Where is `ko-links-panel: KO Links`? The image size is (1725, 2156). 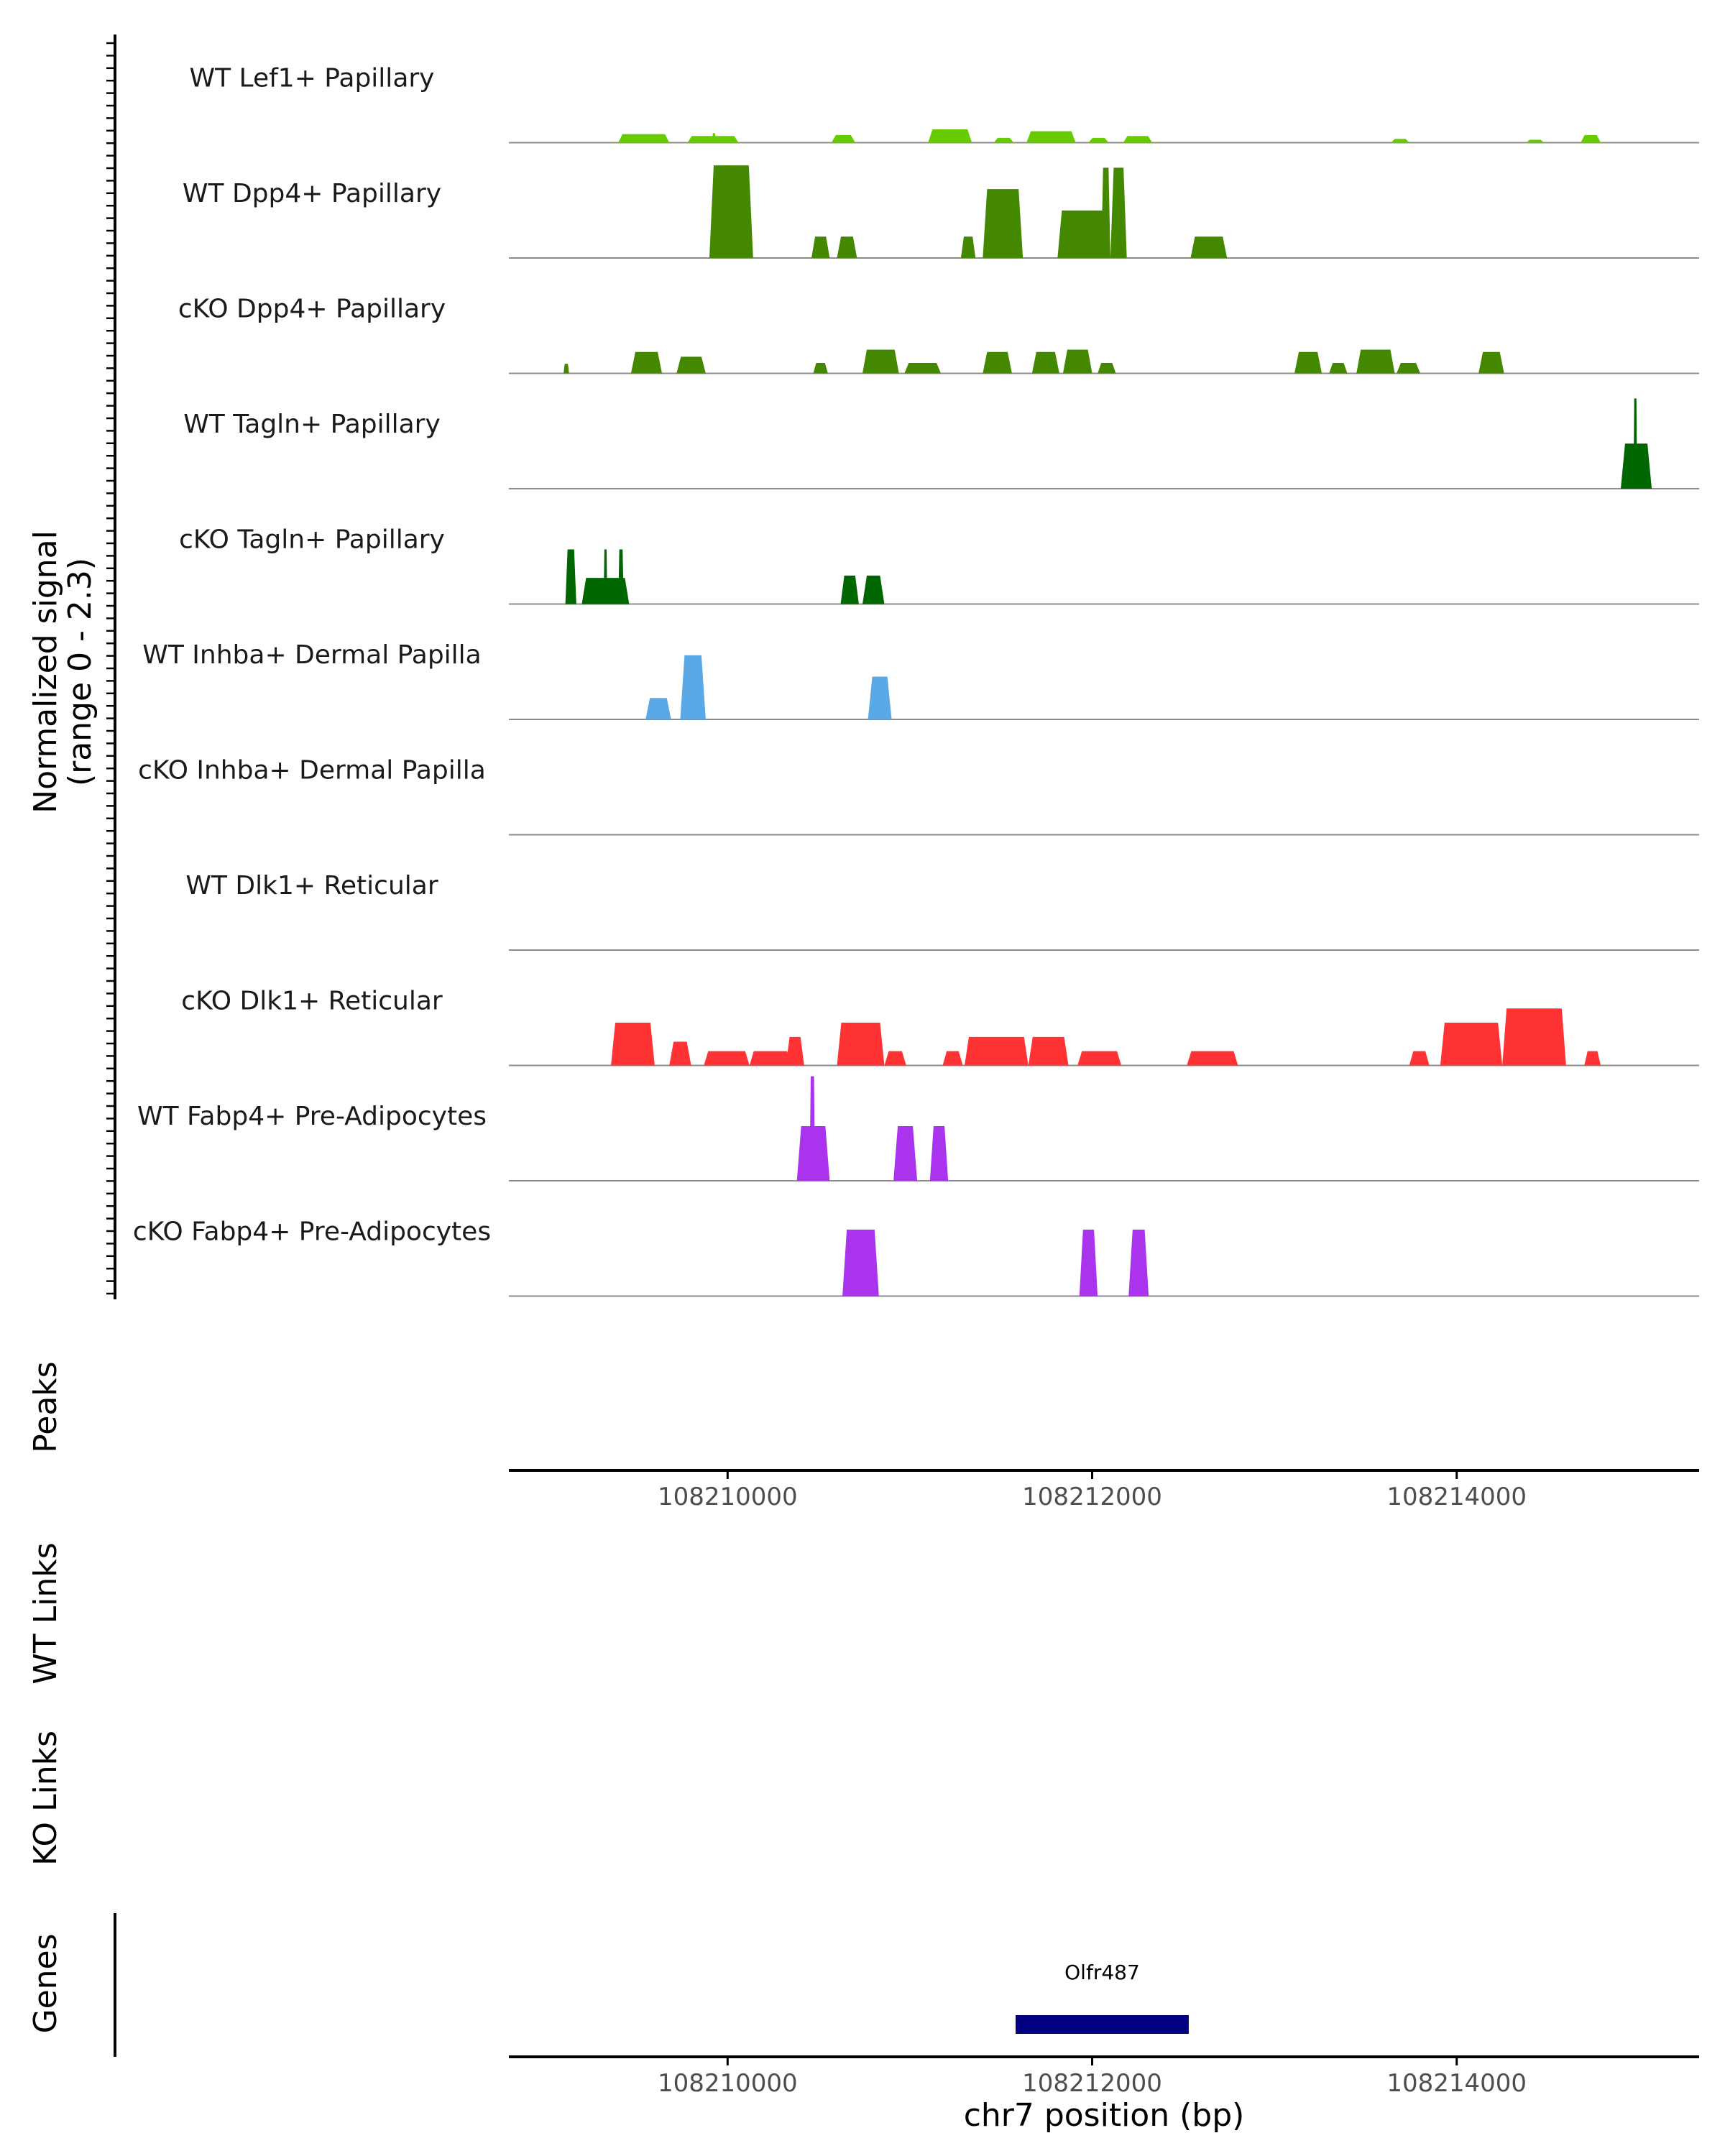 ko-links-panel: KO Links is located at coordinates (45, 1798).